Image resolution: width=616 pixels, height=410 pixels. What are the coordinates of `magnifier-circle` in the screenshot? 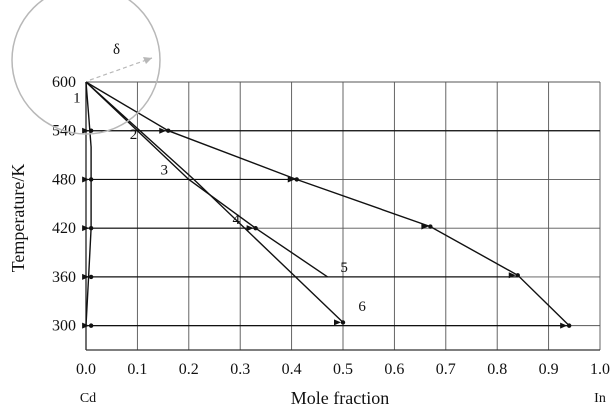 It's located at (86, 67).